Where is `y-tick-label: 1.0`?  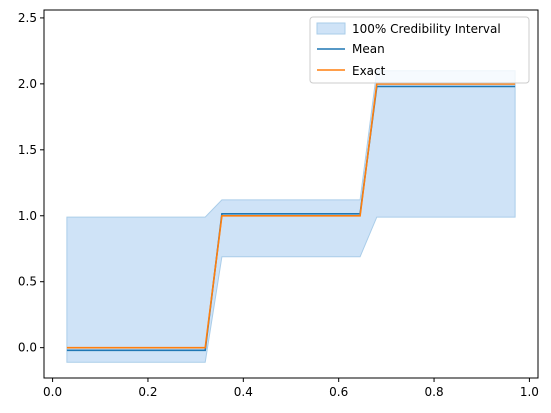 y-tick-label: 1.0 is located at coordinates (27, 216).